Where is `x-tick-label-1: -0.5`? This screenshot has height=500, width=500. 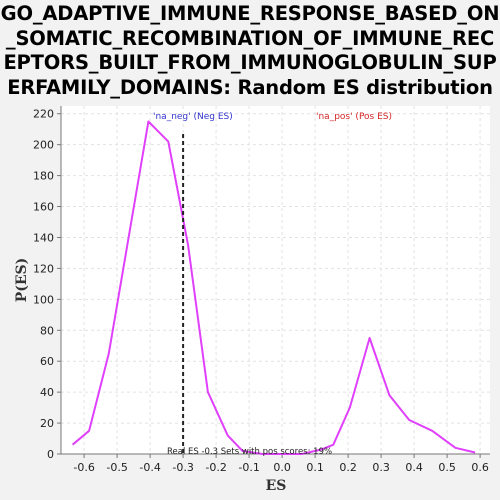 x-tick-label-1: -0.5 is located at coordinates (116, 467).